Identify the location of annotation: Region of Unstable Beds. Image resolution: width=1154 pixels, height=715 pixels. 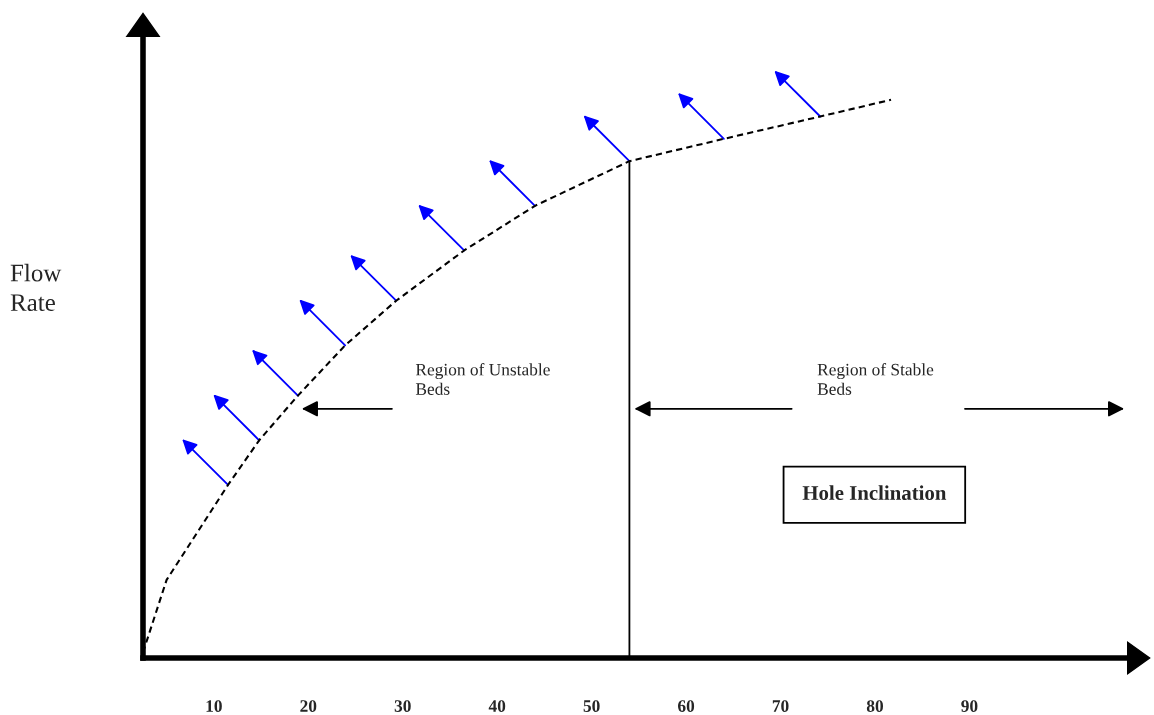
(482, 379).